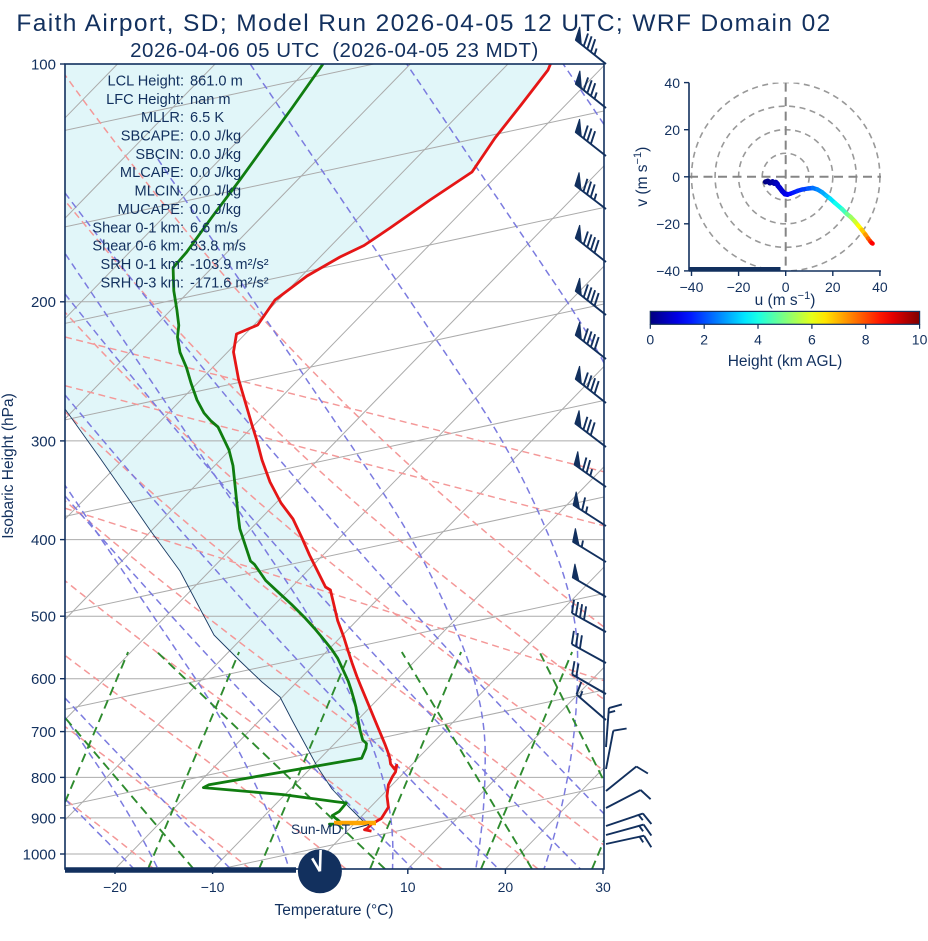  What do you see at coordinates (43, 679) in the screenshot?
I see `svg-text: 600` at bounding box center [43, 679].